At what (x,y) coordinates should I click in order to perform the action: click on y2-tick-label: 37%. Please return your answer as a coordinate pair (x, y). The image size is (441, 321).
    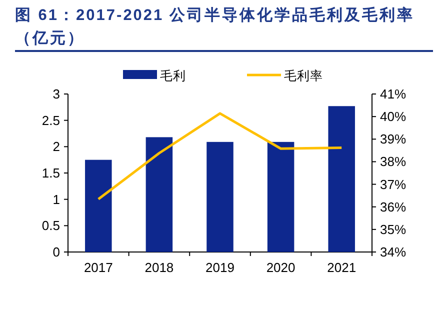
    Looking at the image, I should click on (393, 184).